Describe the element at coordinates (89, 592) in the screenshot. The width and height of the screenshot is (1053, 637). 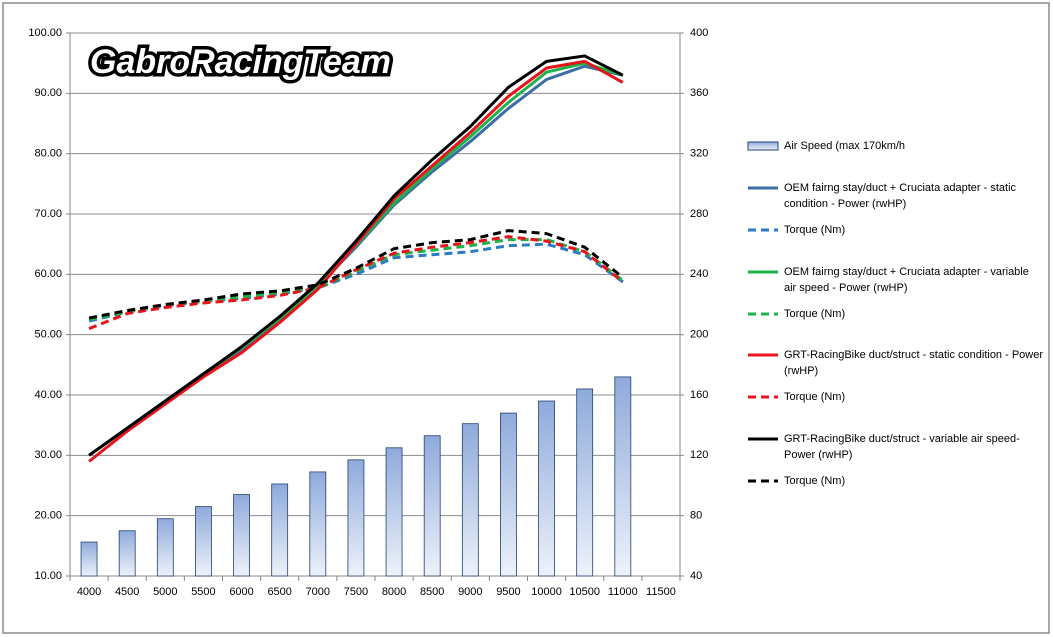
I see `x-tick-label: 4000` at that location.